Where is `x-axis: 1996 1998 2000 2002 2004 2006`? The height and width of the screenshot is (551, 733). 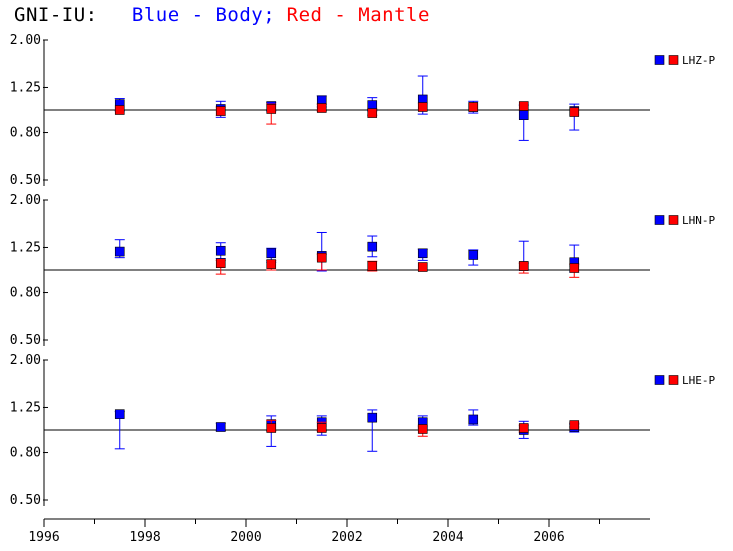
x-axis: 1996 1998 2000 2002 2004 2006 is located at coordinates (339, 531).